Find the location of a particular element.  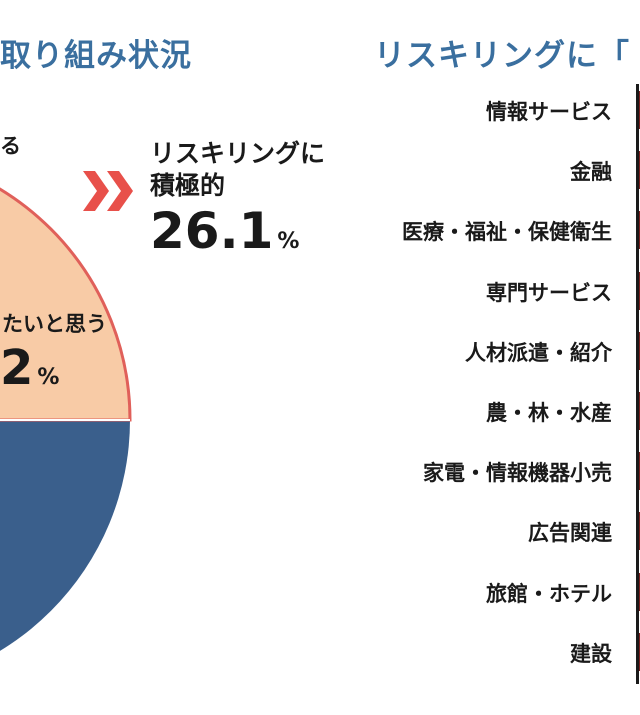

pie-value-mid-number: 2 is located at coordinates (17, 368).